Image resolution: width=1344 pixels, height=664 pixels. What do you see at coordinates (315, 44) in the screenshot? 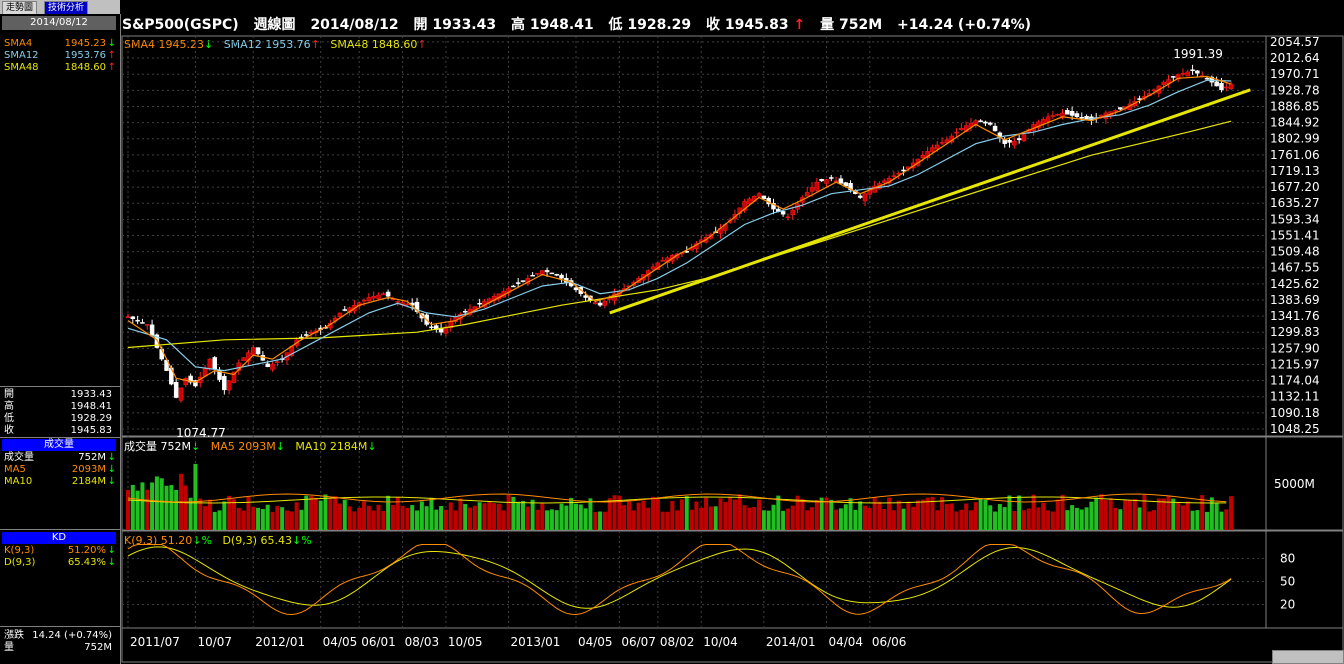
I see `sma12-legend-arrow: ↑` at bounding box center [315, 44].